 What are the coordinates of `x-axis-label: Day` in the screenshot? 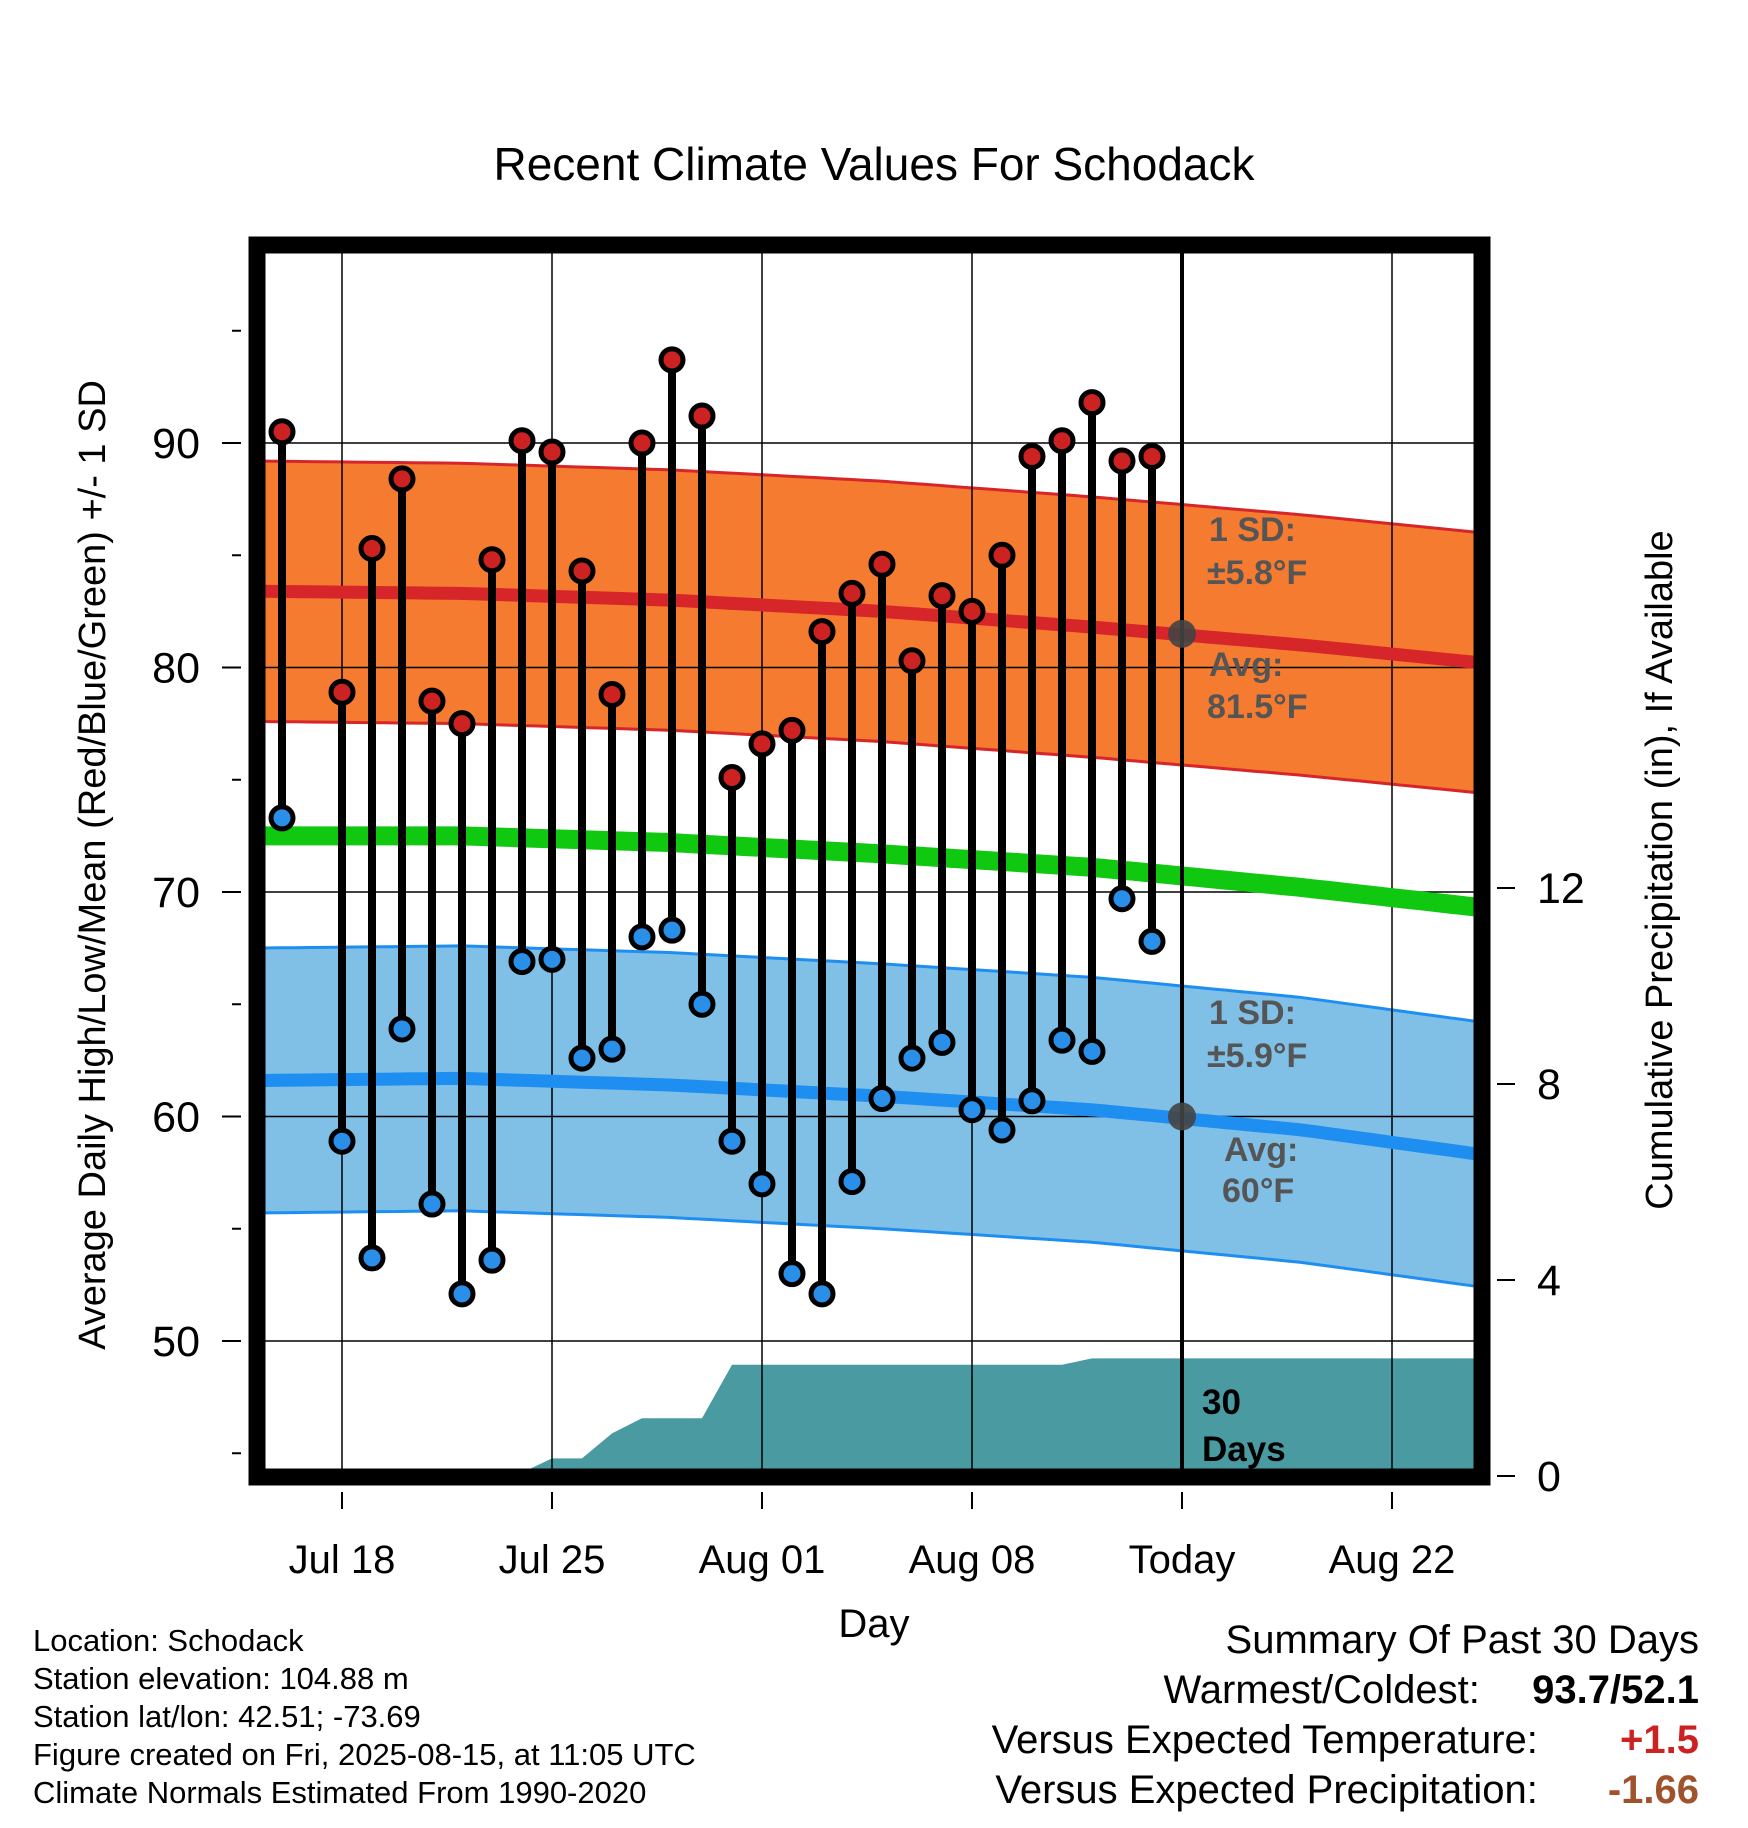 It's located at (873, 1624).